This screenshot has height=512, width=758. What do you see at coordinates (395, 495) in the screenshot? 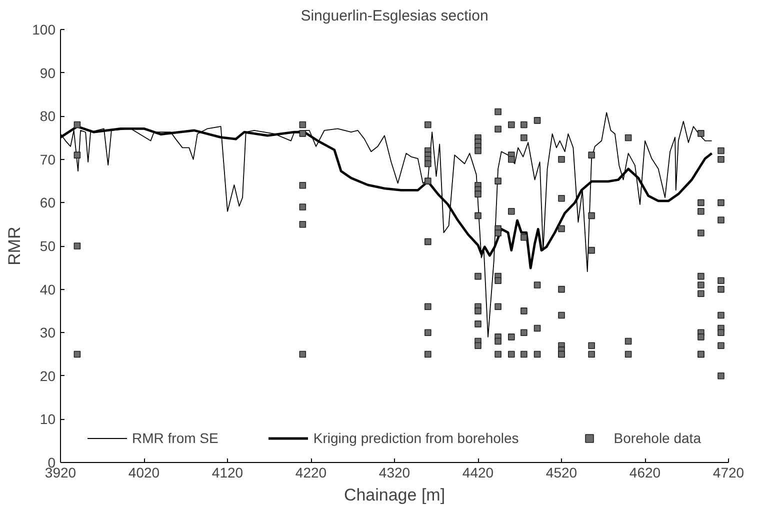
I see `x-axis-title: Chainage [m]` at bounding box center [395, 495].